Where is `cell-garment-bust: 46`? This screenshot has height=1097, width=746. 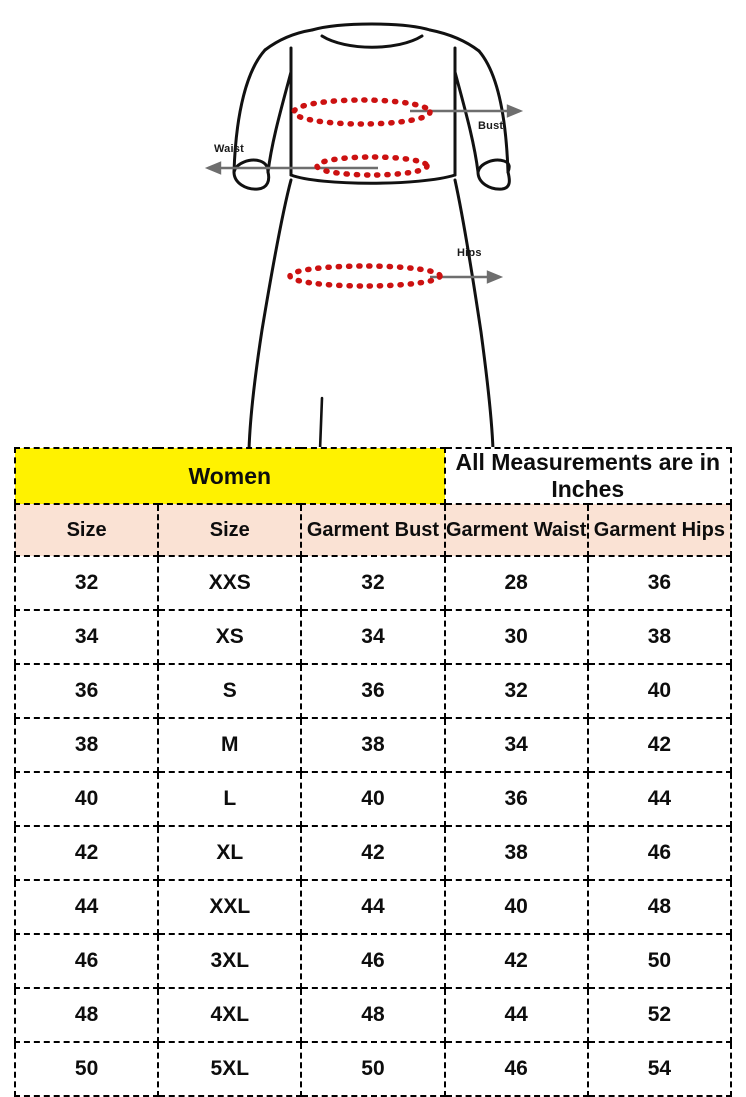 cell-garment-bust: 46 is located at coordinates (373, 961).